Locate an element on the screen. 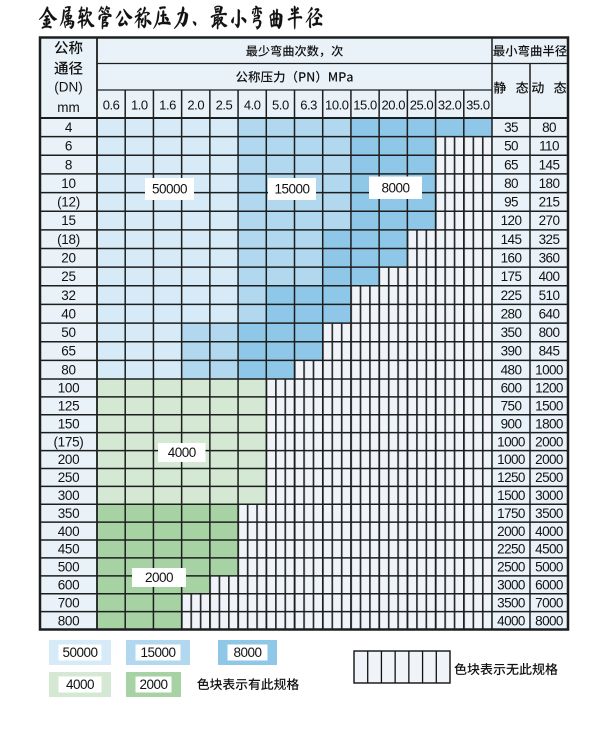  svg-text: 95 is located at coordinates (511, 202).